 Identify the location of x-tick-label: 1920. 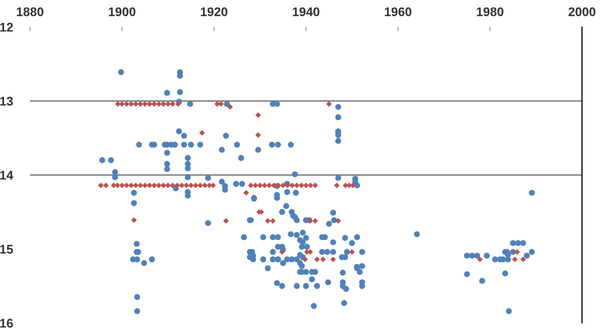
(214, 11).